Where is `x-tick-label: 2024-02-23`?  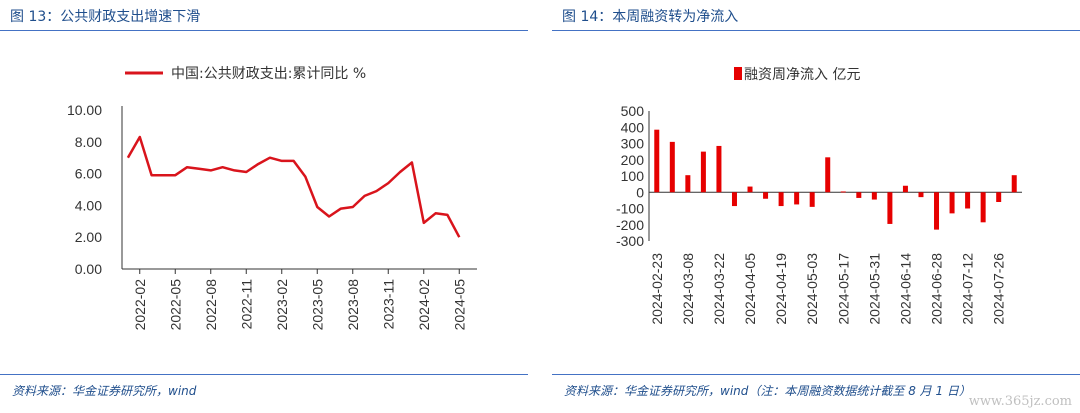
x-tick-label: 2024-02-23 is located at coordinates (657, 289).